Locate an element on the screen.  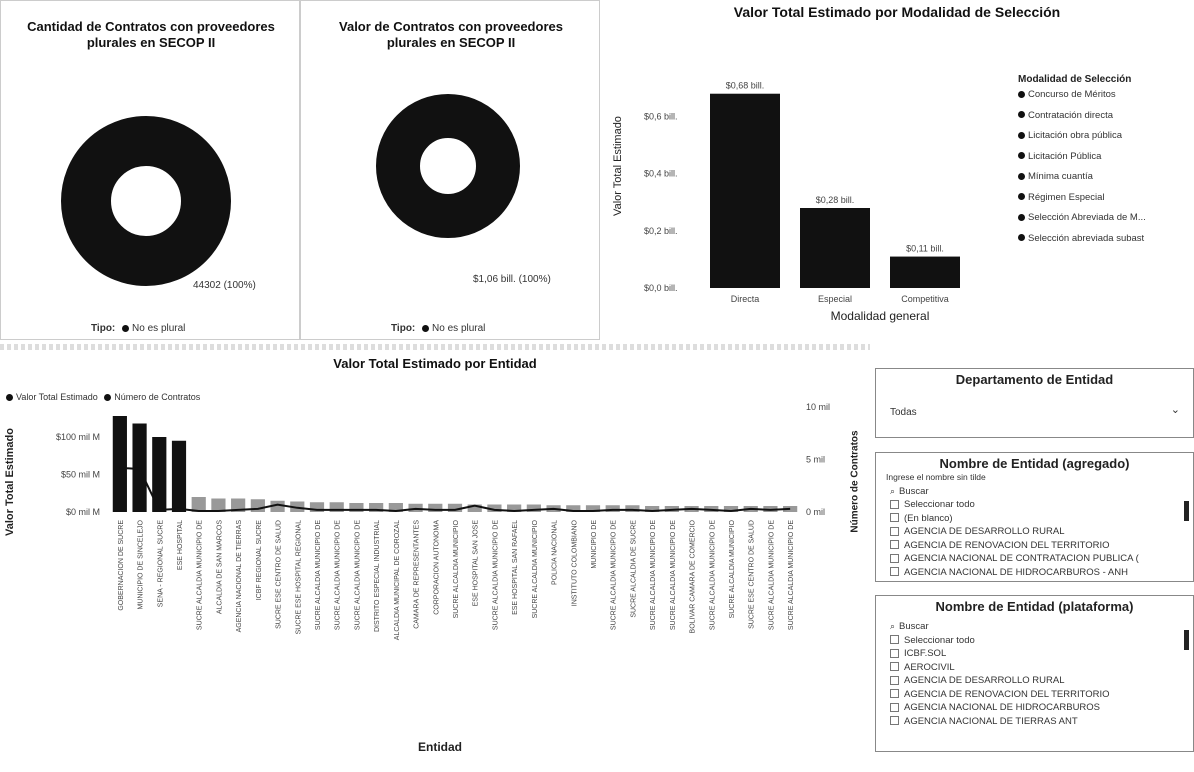
x-tick-label: ALCALDIA MUNICIPAL DE COROZAL is located at coordinates (397, 580).